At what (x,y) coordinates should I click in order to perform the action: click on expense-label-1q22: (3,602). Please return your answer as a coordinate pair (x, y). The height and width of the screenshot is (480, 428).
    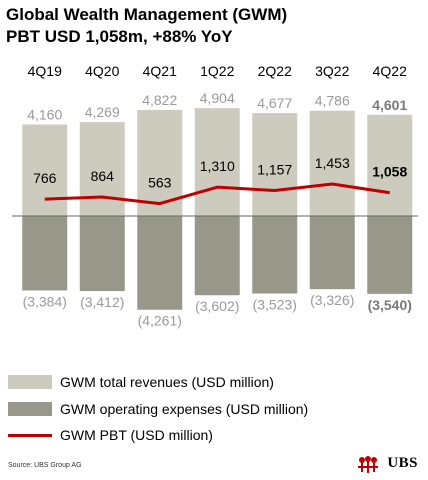
    Looking at the image, I should click on (217, 306).